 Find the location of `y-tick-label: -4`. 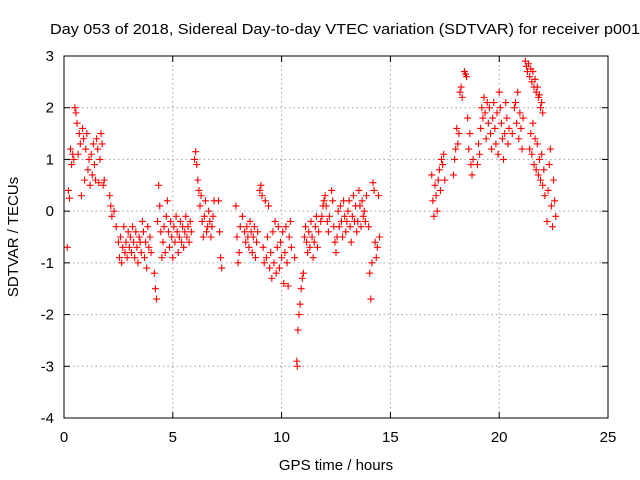

y-tick-label: -4 is located at coordinates (47, 418).